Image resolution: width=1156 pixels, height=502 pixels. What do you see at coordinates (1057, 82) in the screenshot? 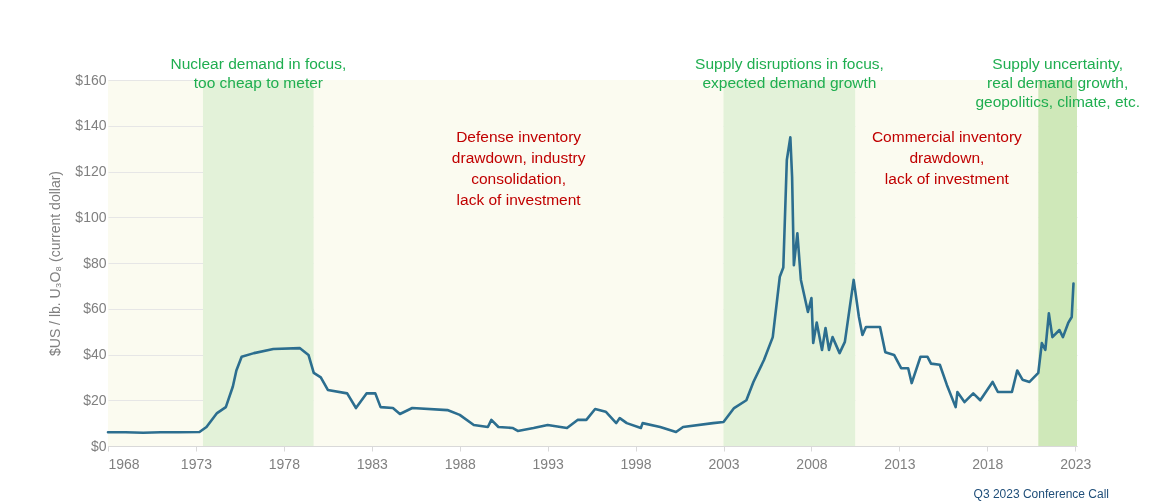
I see `band-label: Supply uncertainty, real demand growth, geopolitics, climate, etc.` at bounding box center [1057, 82].